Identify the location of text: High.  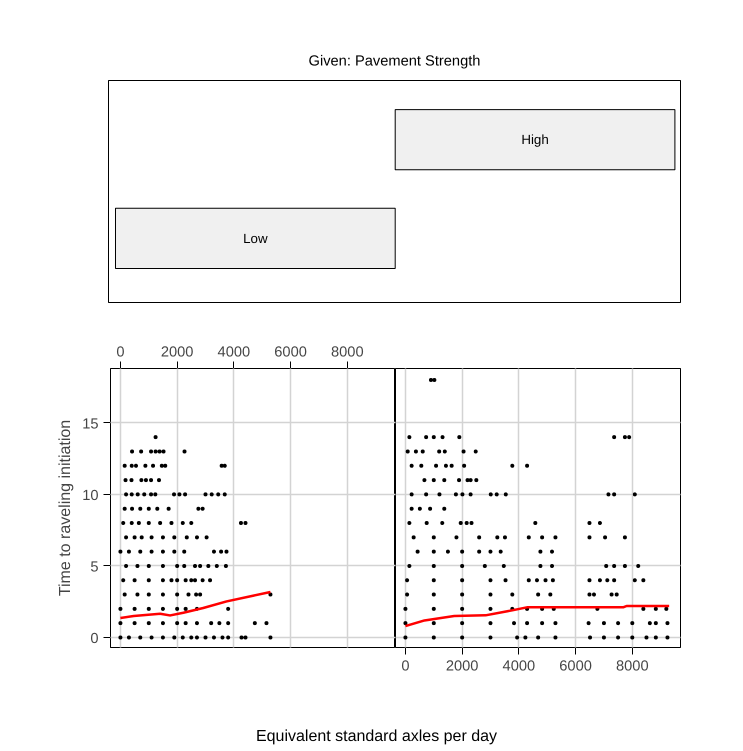
(535, 140).